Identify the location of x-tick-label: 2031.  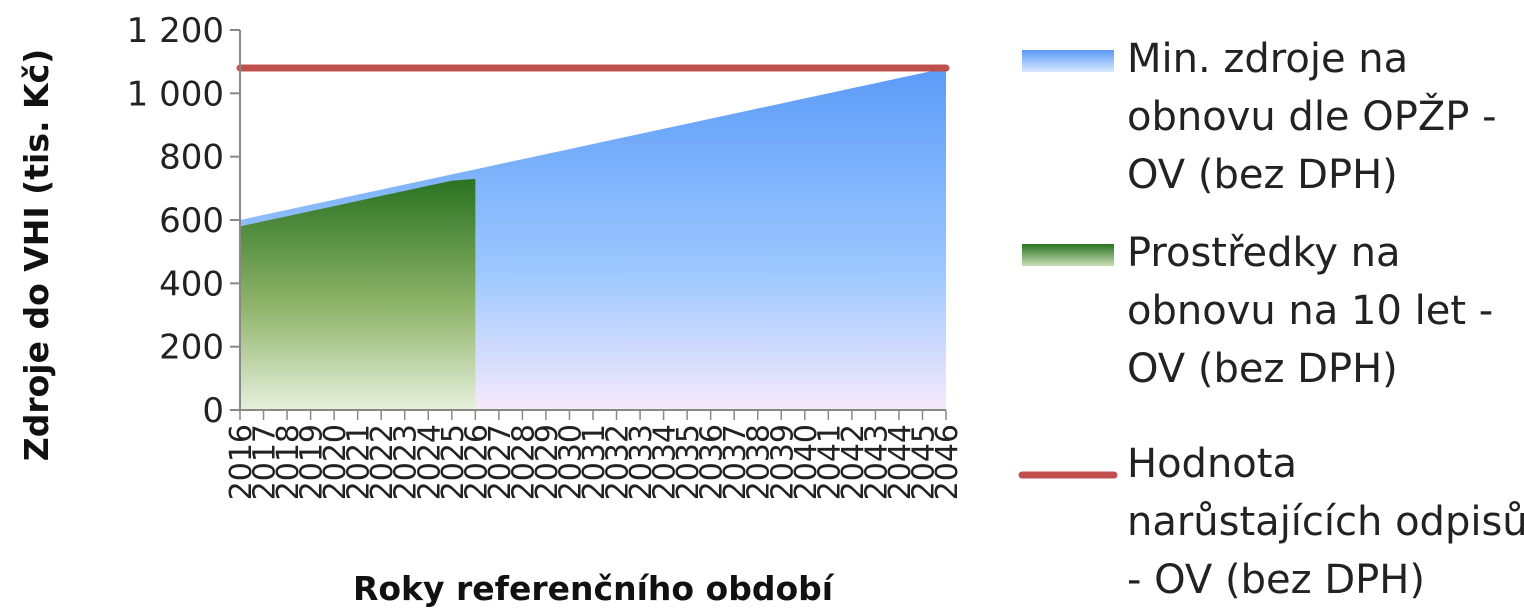
(594, 462).